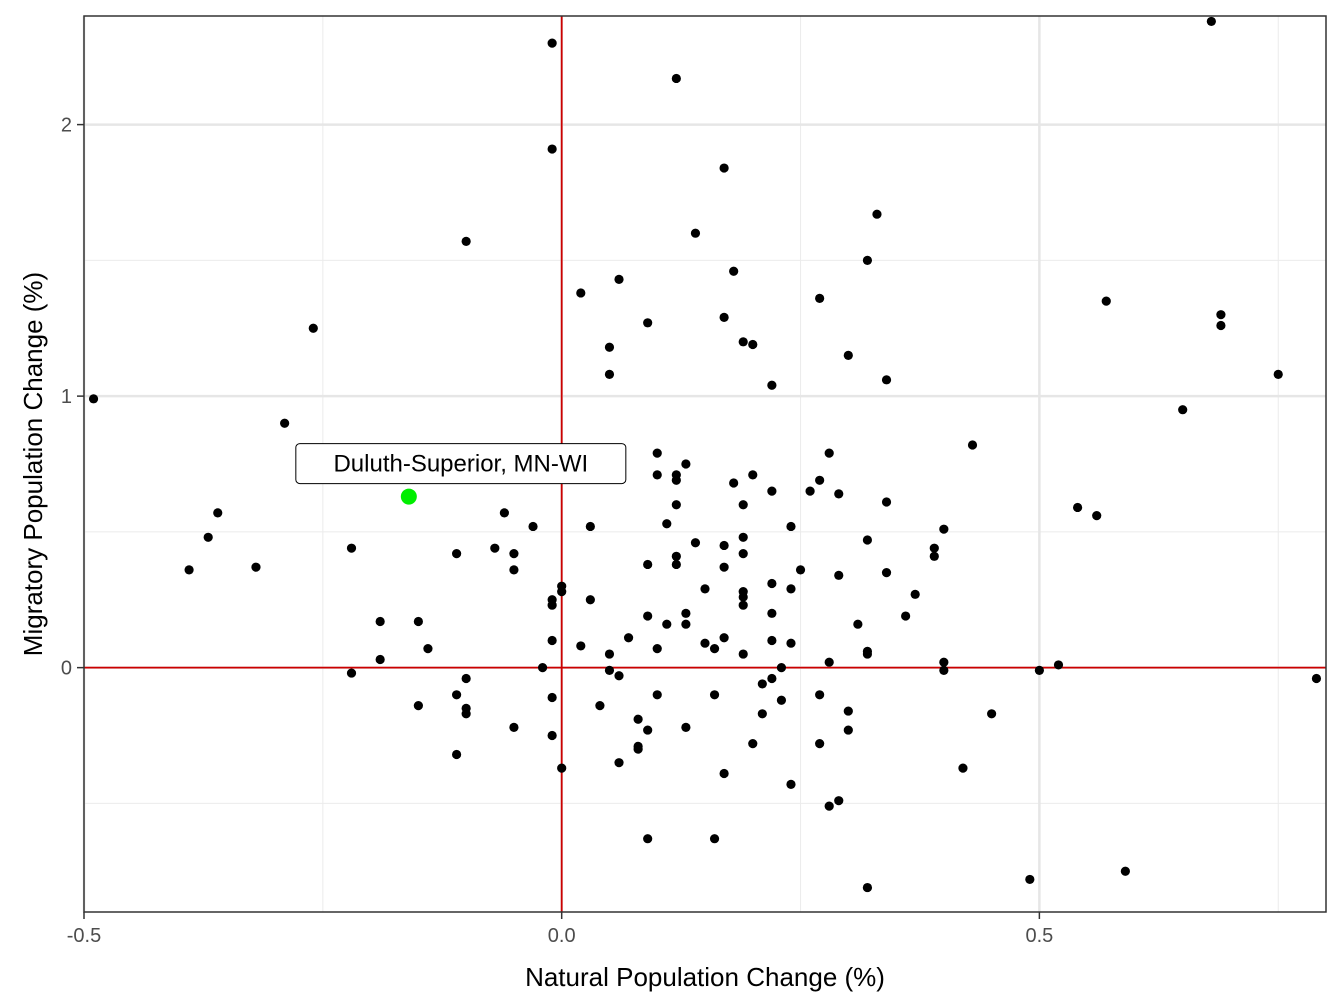 This screenshot has width=1344, height=1008. I want to click on y-axis-title: Migratory Population Change (%), so click(33, 464).